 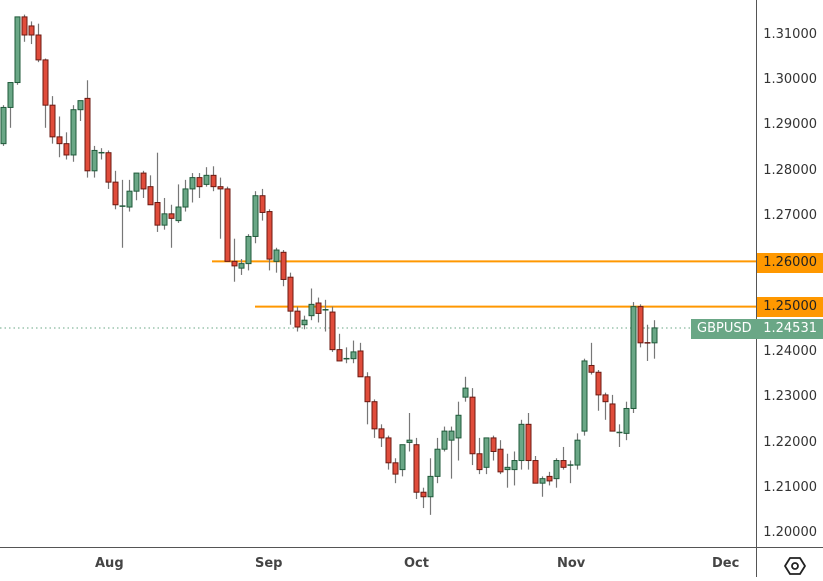 What do you see at coordinates (790, 328) in the screenshot?
I see `current-price-value: 1.24531` at bounding box center [790, 328].